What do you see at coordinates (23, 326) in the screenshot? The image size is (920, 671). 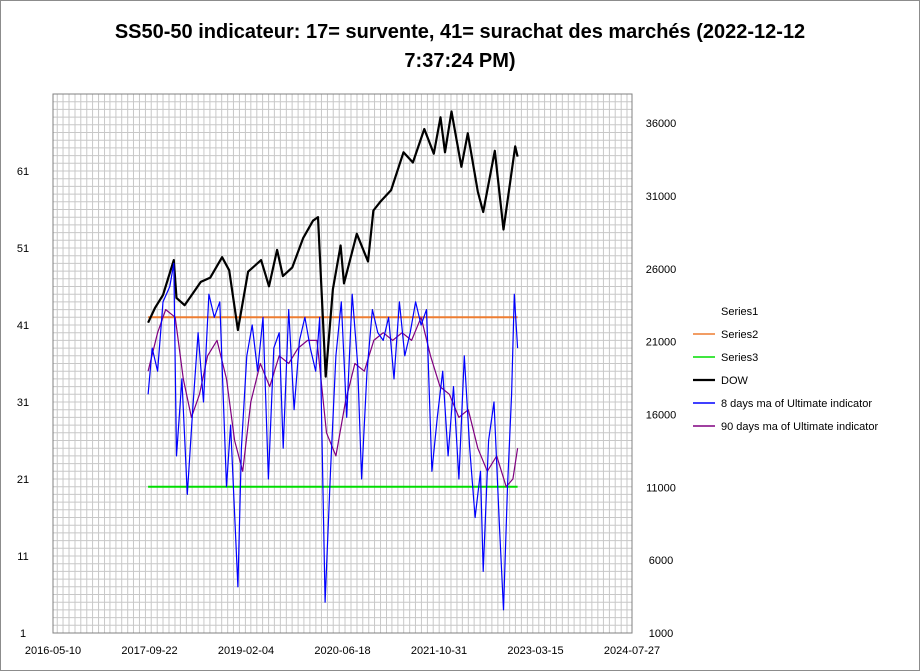 I see `y-left-tick-label: 41` at bounding box center [23, 326].